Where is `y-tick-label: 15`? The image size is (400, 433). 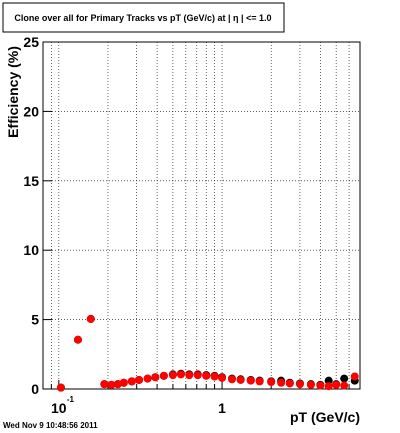
y-tick-label: 15 is located at coordinates (31, 181).